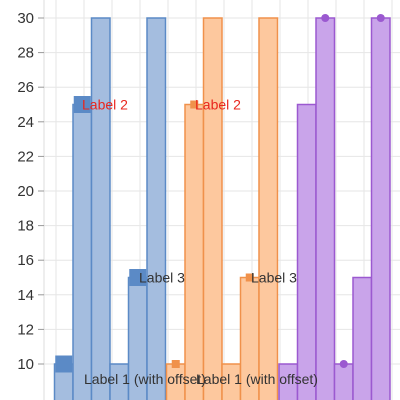 Image resolution: width=400 pixels, height=400 pixels. Describe the element at coordinates (25, 226) in the screenshot. I see `y-tick-label: 18` at that location.